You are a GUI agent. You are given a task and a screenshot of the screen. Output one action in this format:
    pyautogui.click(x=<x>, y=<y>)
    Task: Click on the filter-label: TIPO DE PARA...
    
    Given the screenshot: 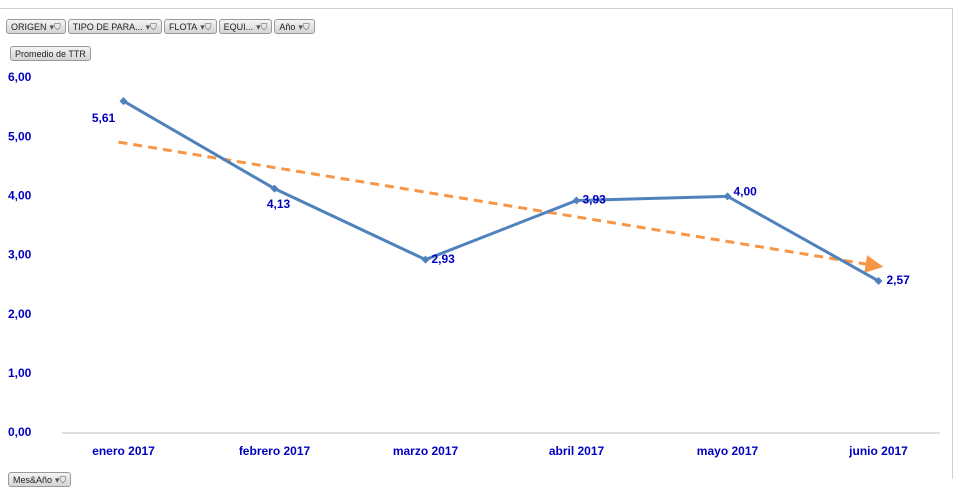 What is the action you would take?
    pyautogui.click(x=107, y=27)
    